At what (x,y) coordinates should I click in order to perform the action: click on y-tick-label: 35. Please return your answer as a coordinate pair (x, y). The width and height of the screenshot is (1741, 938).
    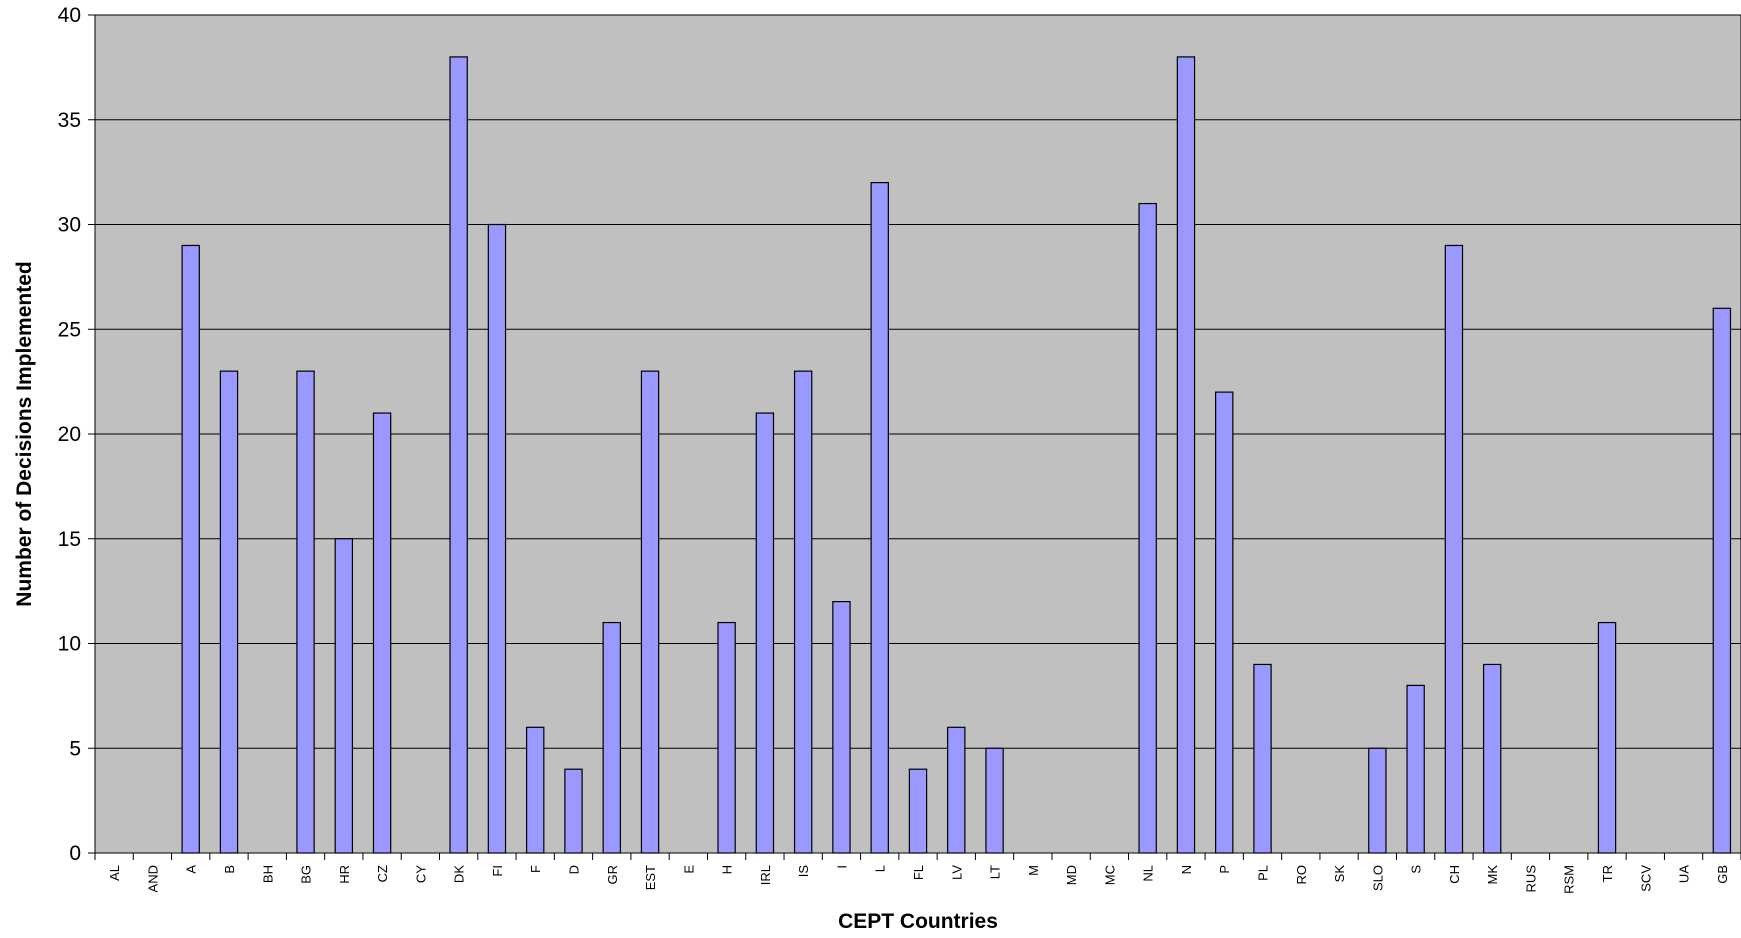
    Looking at the image, I should click on (69, 120).